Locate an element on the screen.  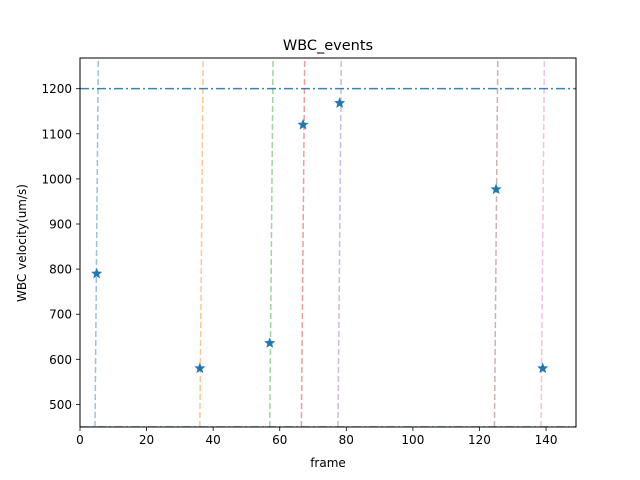
chart-title: WBC_events is located at coordinates (328, 46).